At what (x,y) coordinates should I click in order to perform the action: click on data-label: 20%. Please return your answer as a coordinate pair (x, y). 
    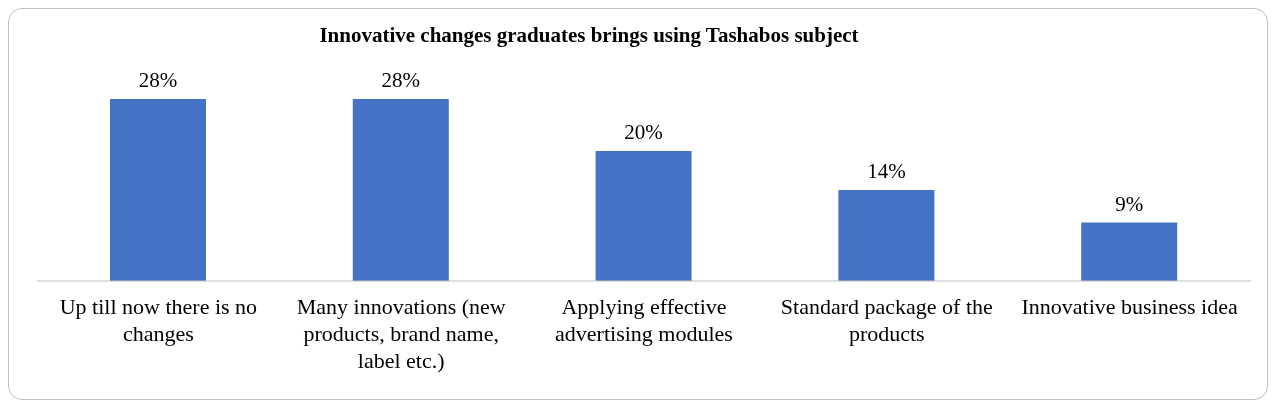
    Looking at the image, I should click on (643, 132).